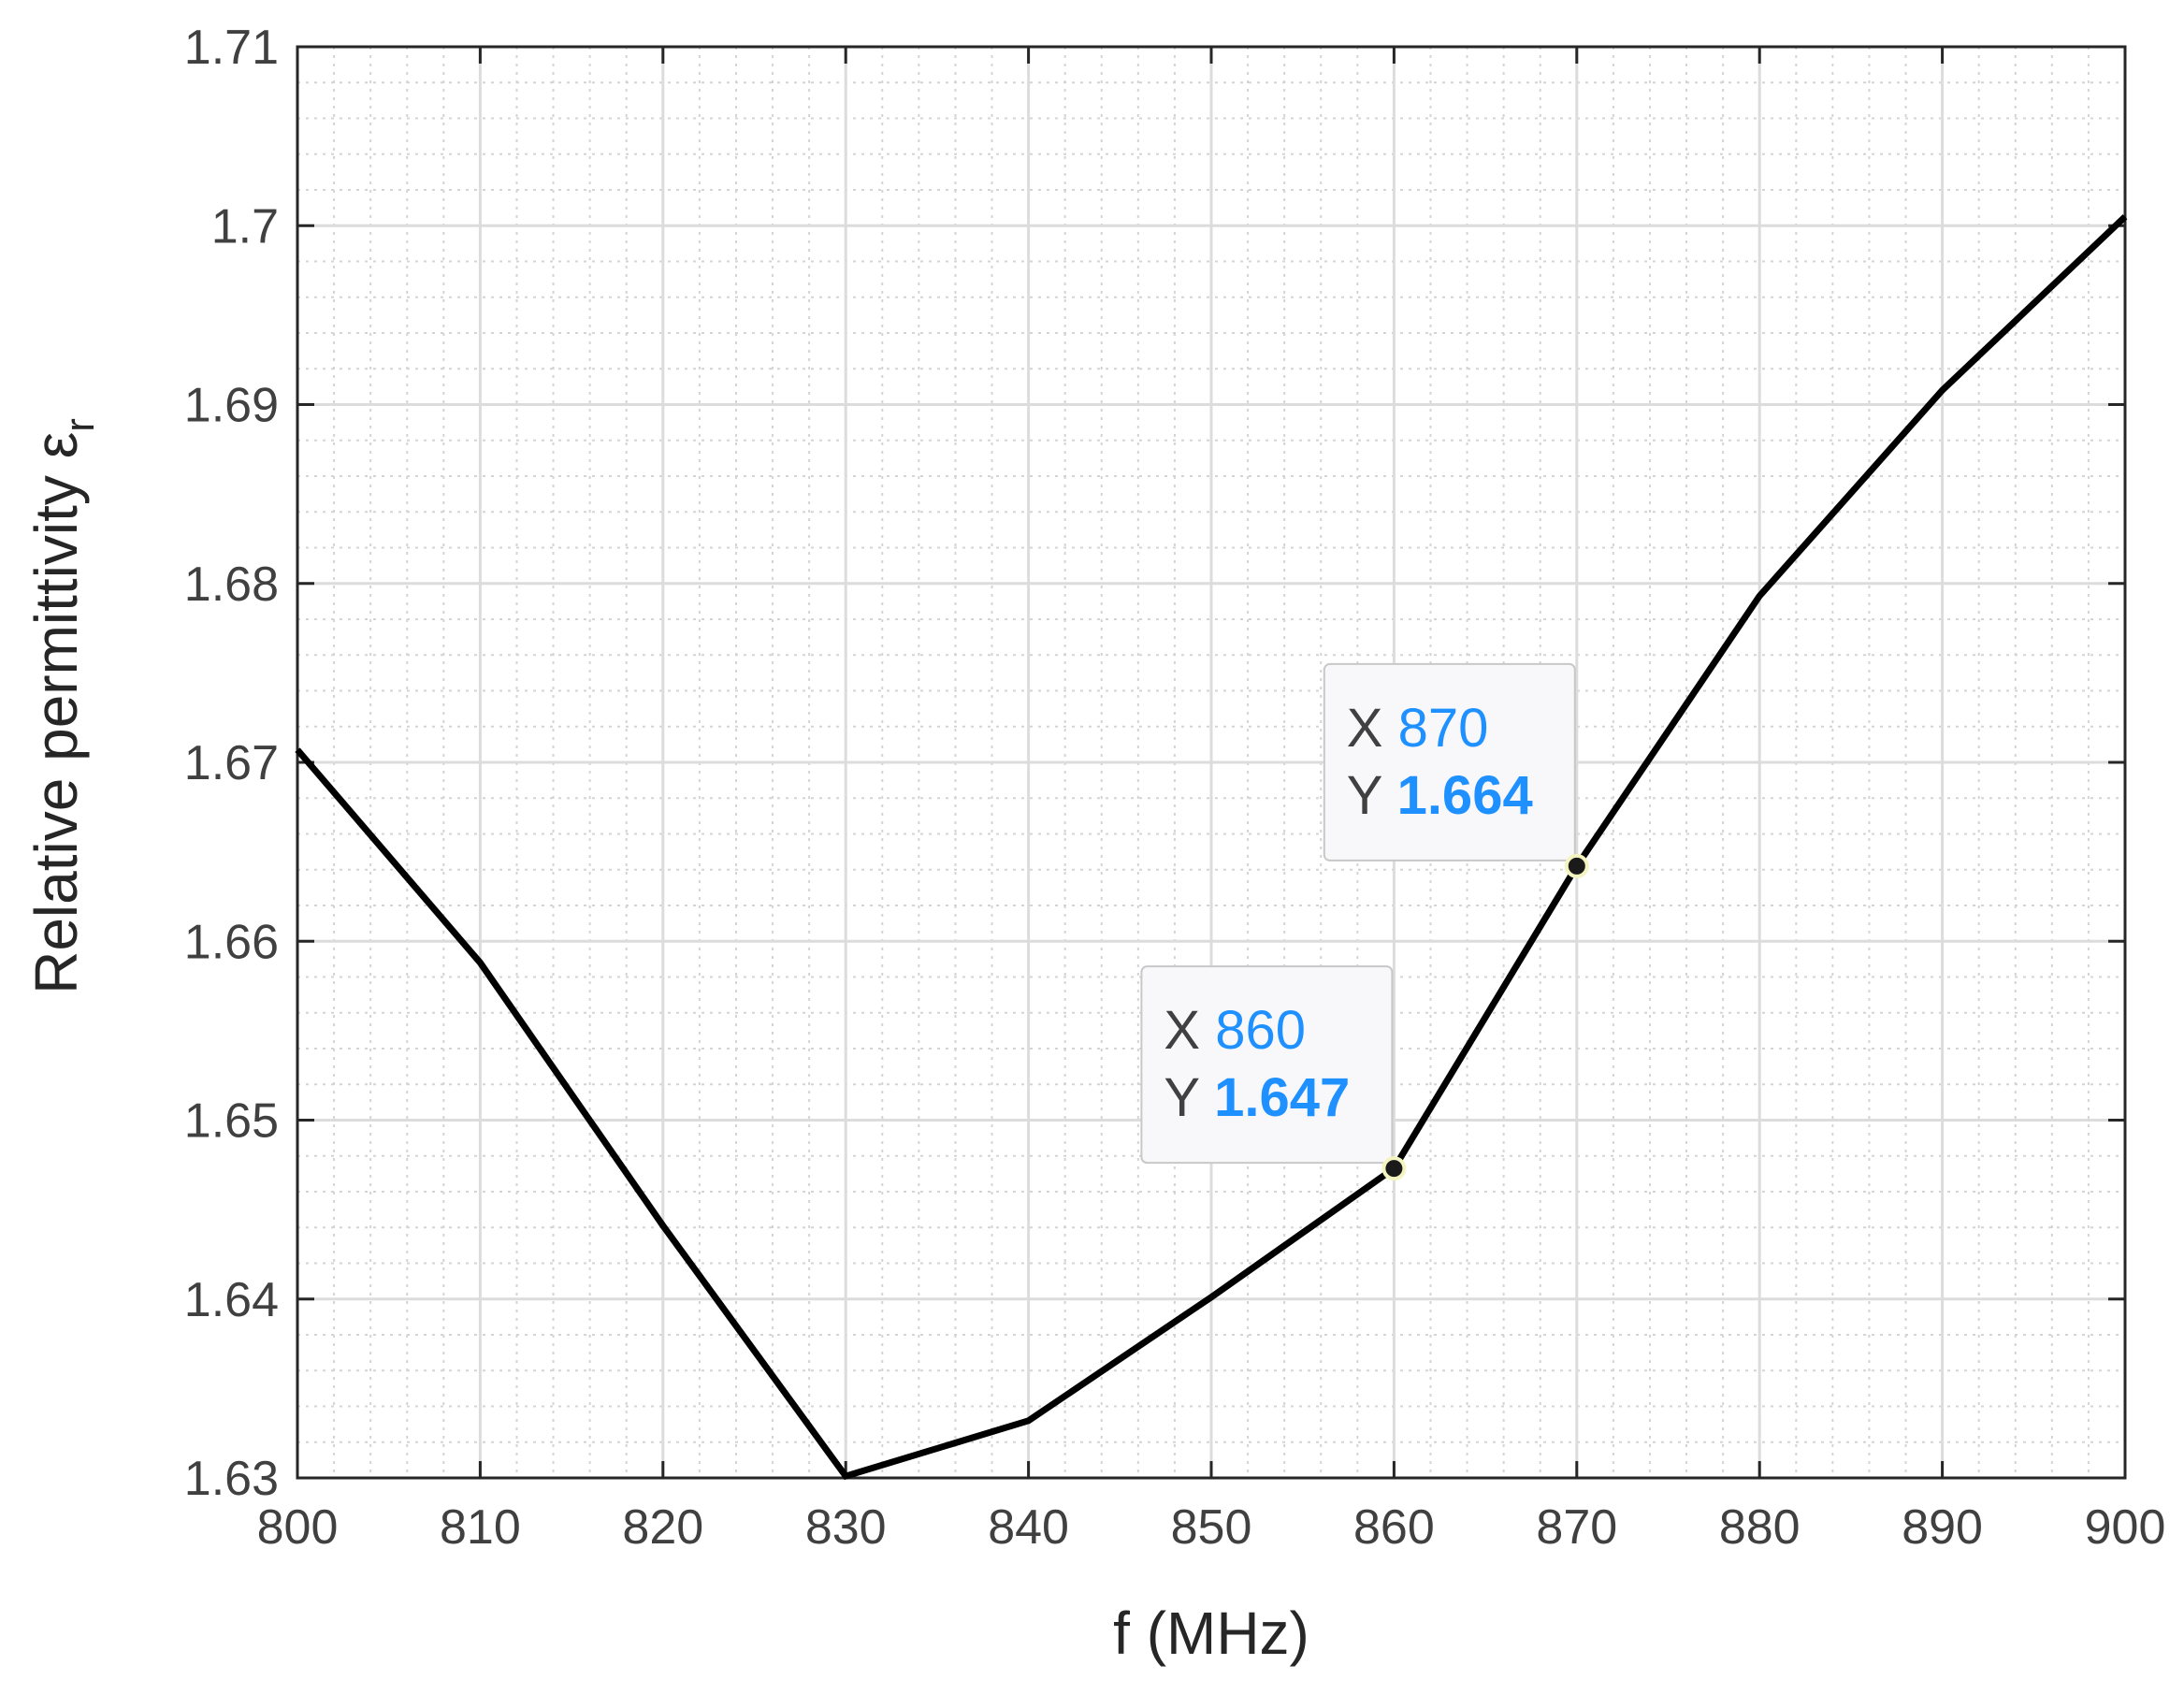 The image size is (2184, 1694). Describe the element at coordinates (846, 1527) in the screenshot. I see `x-tick-label: 830` at that location.